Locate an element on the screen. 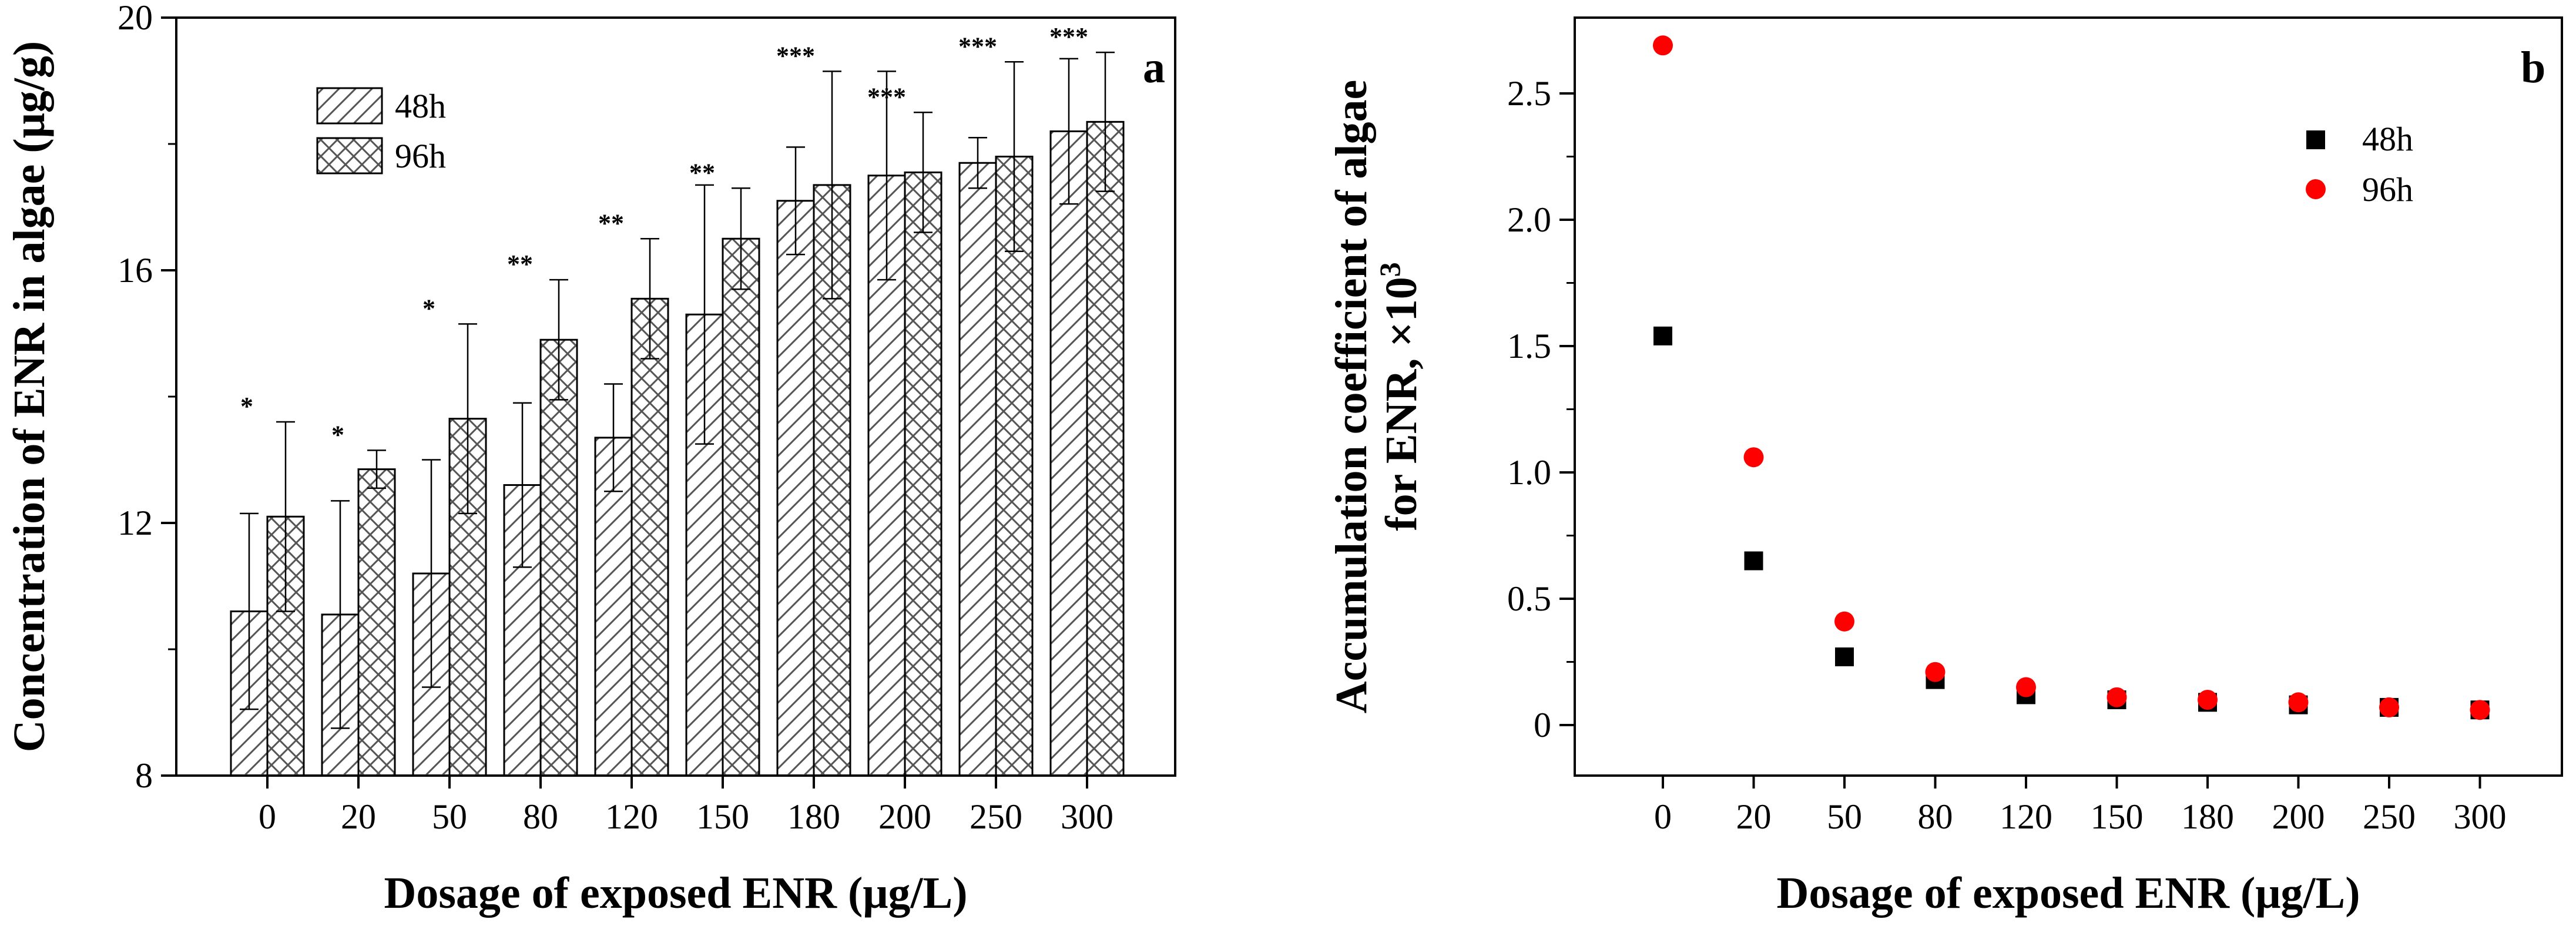 The image size is (2576, 936). panel-b-x-ticks: 0 20 50 80 120 150 180 200 250 300 is located at coordinates (2081, 806).